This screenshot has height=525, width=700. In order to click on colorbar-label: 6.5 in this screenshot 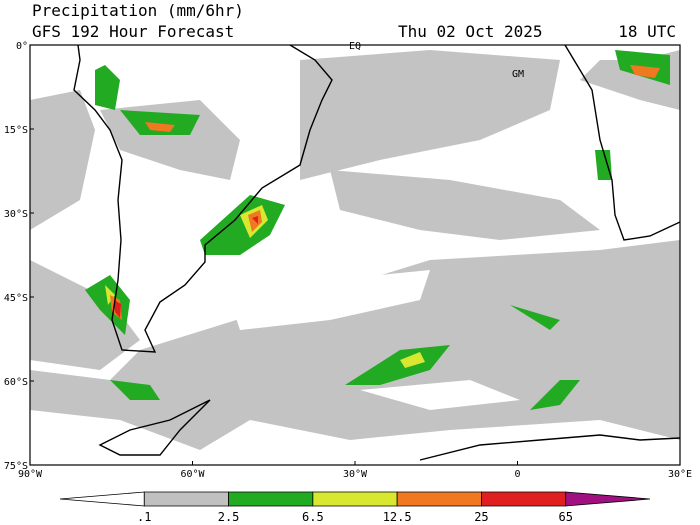, I will do `click(313, 517)`.